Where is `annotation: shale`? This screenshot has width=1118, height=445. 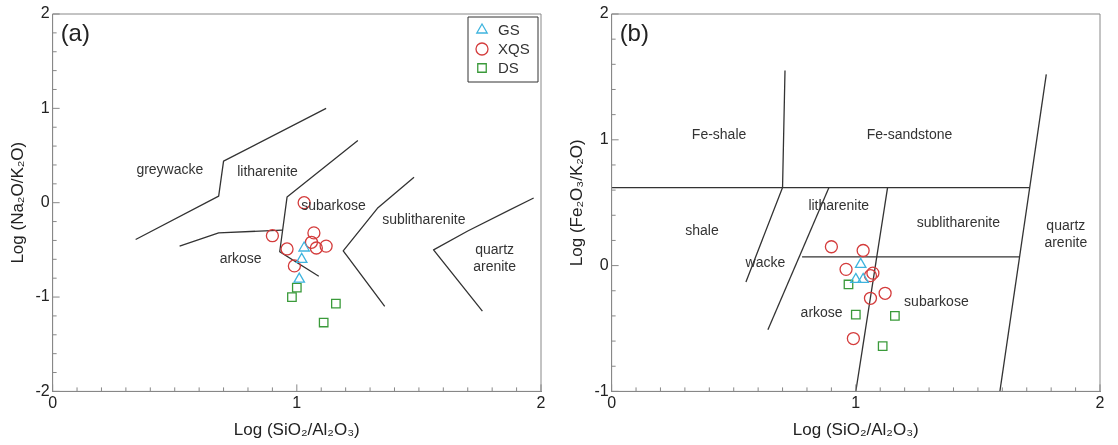
annotation: shale is located at coordinates (702, 230).